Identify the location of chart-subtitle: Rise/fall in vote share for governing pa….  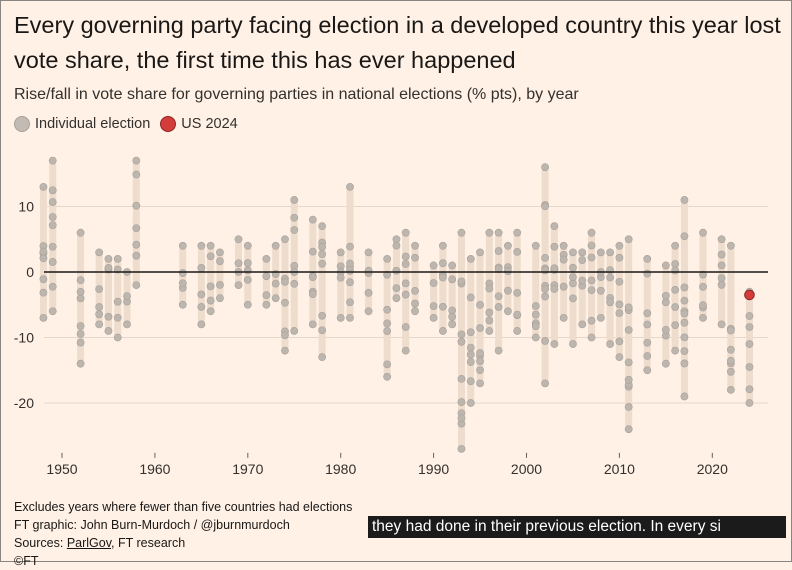
(296, 94).